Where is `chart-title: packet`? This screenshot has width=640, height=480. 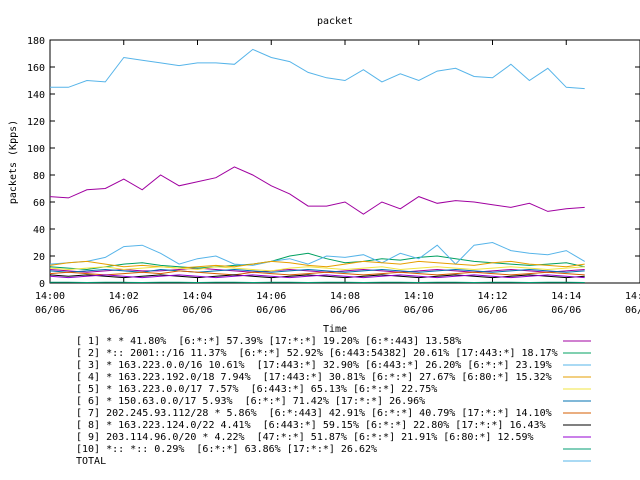 chart-title: packet is located at coordinates (335, 21).